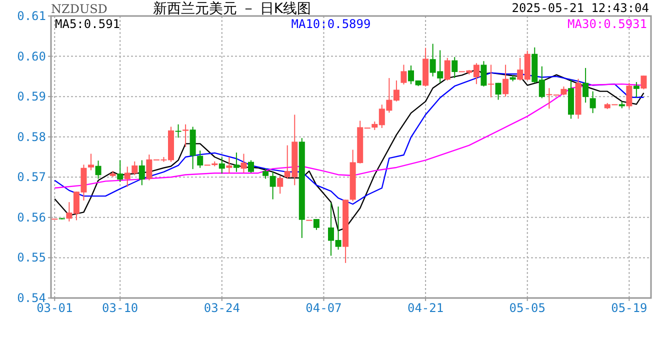 Image resolution: width=660 pixels, height=360 pixels. Describe the element at coordinates (232, 9) in the screenshot. I see `chart-title: 新西兰元美元 － 日K线图` at that location.